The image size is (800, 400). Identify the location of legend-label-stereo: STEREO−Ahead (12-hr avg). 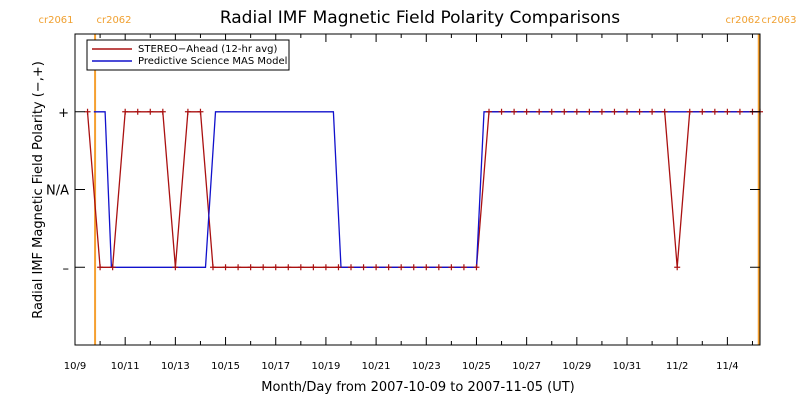
(208, 49).